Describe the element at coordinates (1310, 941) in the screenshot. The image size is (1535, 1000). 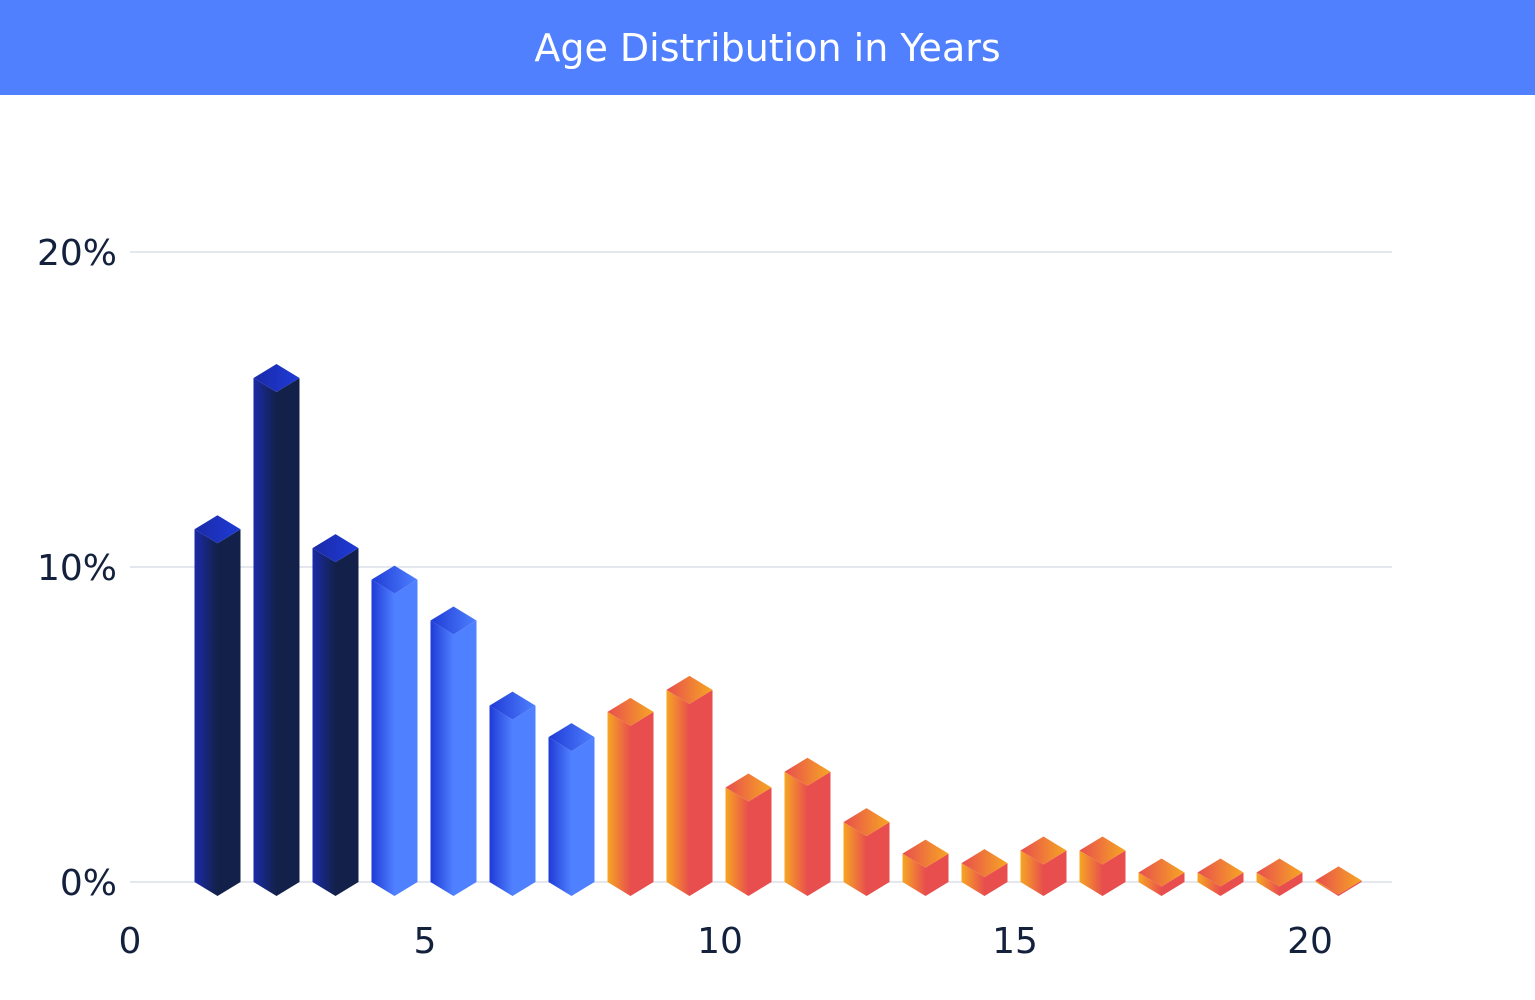
I see `x-tick-label: 20` at that location.